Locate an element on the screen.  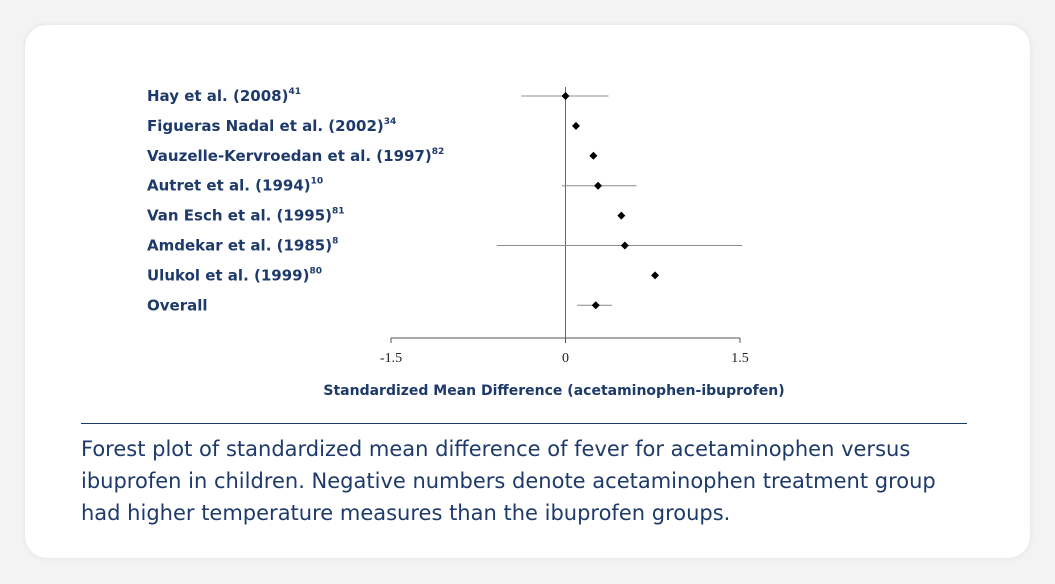
study-name: Hay et al. (2008) is located at coordinates (217, 96).